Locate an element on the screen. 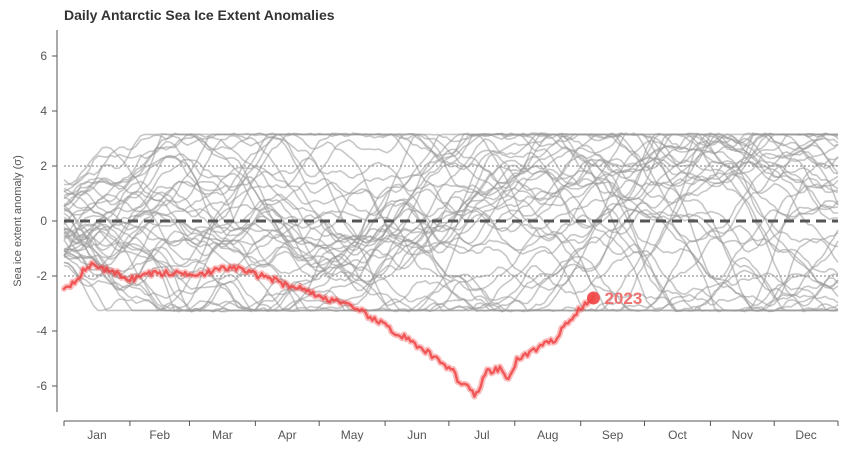 The width and height of the screenshot is (848, 450). y-tick-label: 2 is located at coordinates (43, 166).